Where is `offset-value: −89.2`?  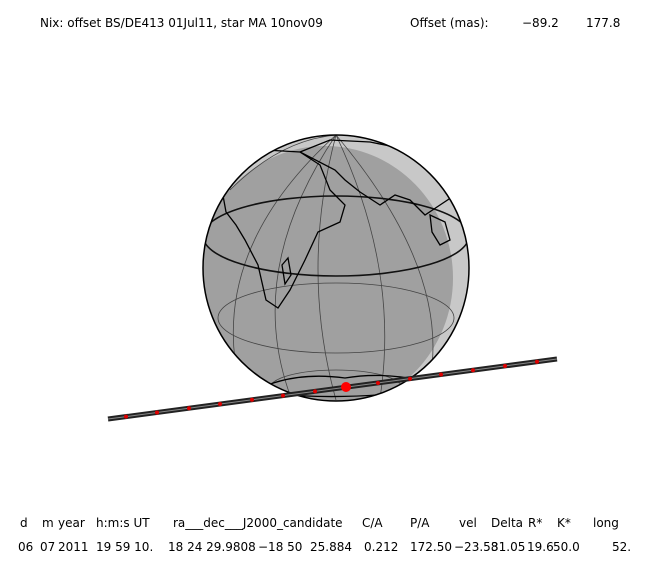
offset-value: −89.2 is located at coordinates (540, 23).